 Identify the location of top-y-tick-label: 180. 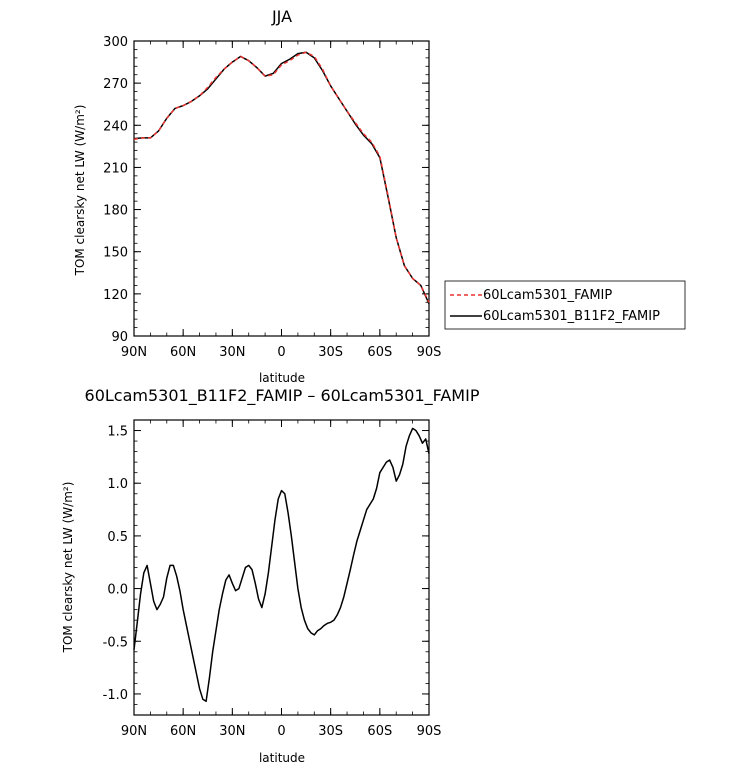
(115, 211).